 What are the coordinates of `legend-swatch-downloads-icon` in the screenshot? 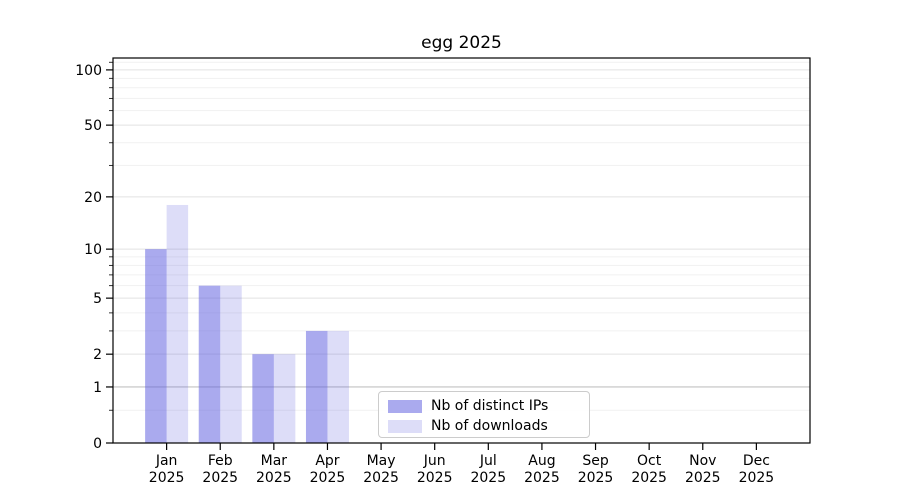 It's located at (405, 426).